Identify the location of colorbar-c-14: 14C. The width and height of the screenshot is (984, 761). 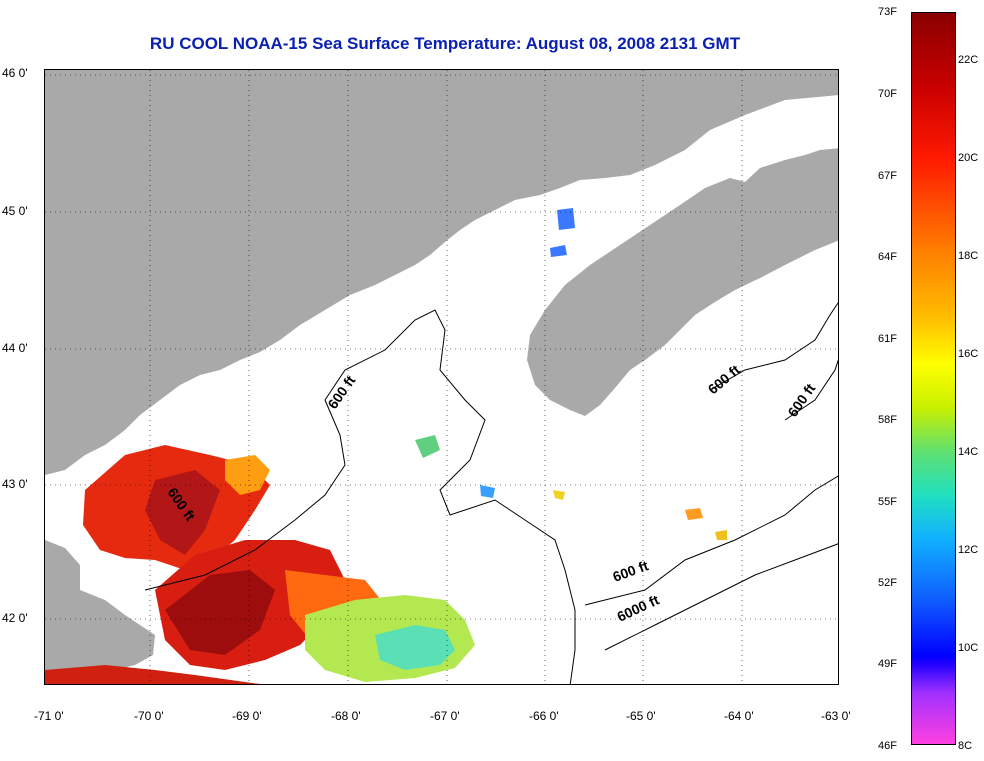
(968, 452).